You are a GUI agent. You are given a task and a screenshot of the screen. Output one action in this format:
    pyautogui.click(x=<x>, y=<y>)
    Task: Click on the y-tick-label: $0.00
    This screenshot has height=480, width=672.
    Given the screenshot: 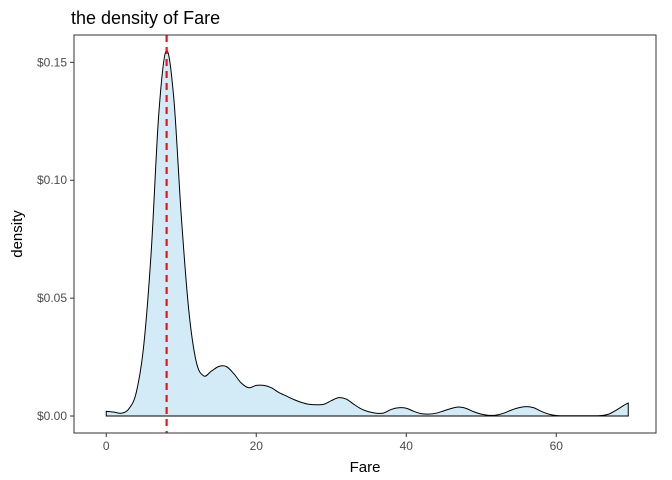 What is the action you would take?
    pyautogui.click(x=52, y=416)
    